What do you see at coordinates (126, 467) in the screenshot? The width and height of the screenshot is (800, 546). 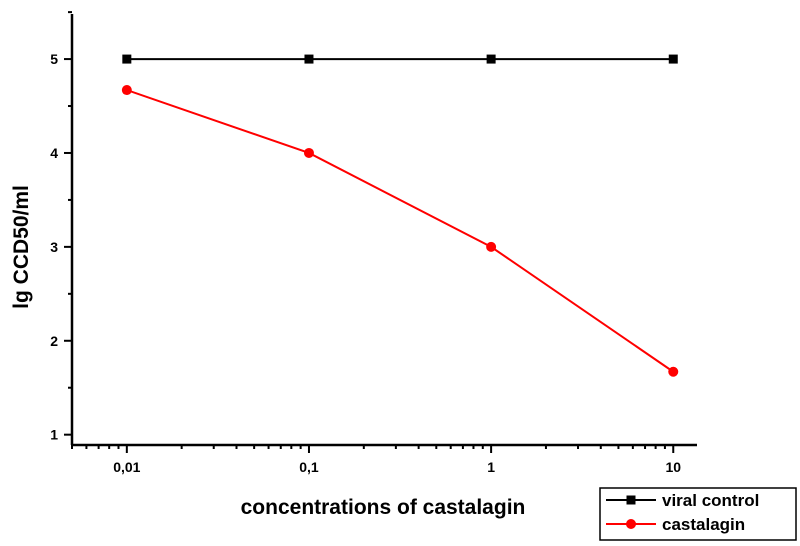 I see `x-tick-label: 0,01` at bounding box center [126, 467].